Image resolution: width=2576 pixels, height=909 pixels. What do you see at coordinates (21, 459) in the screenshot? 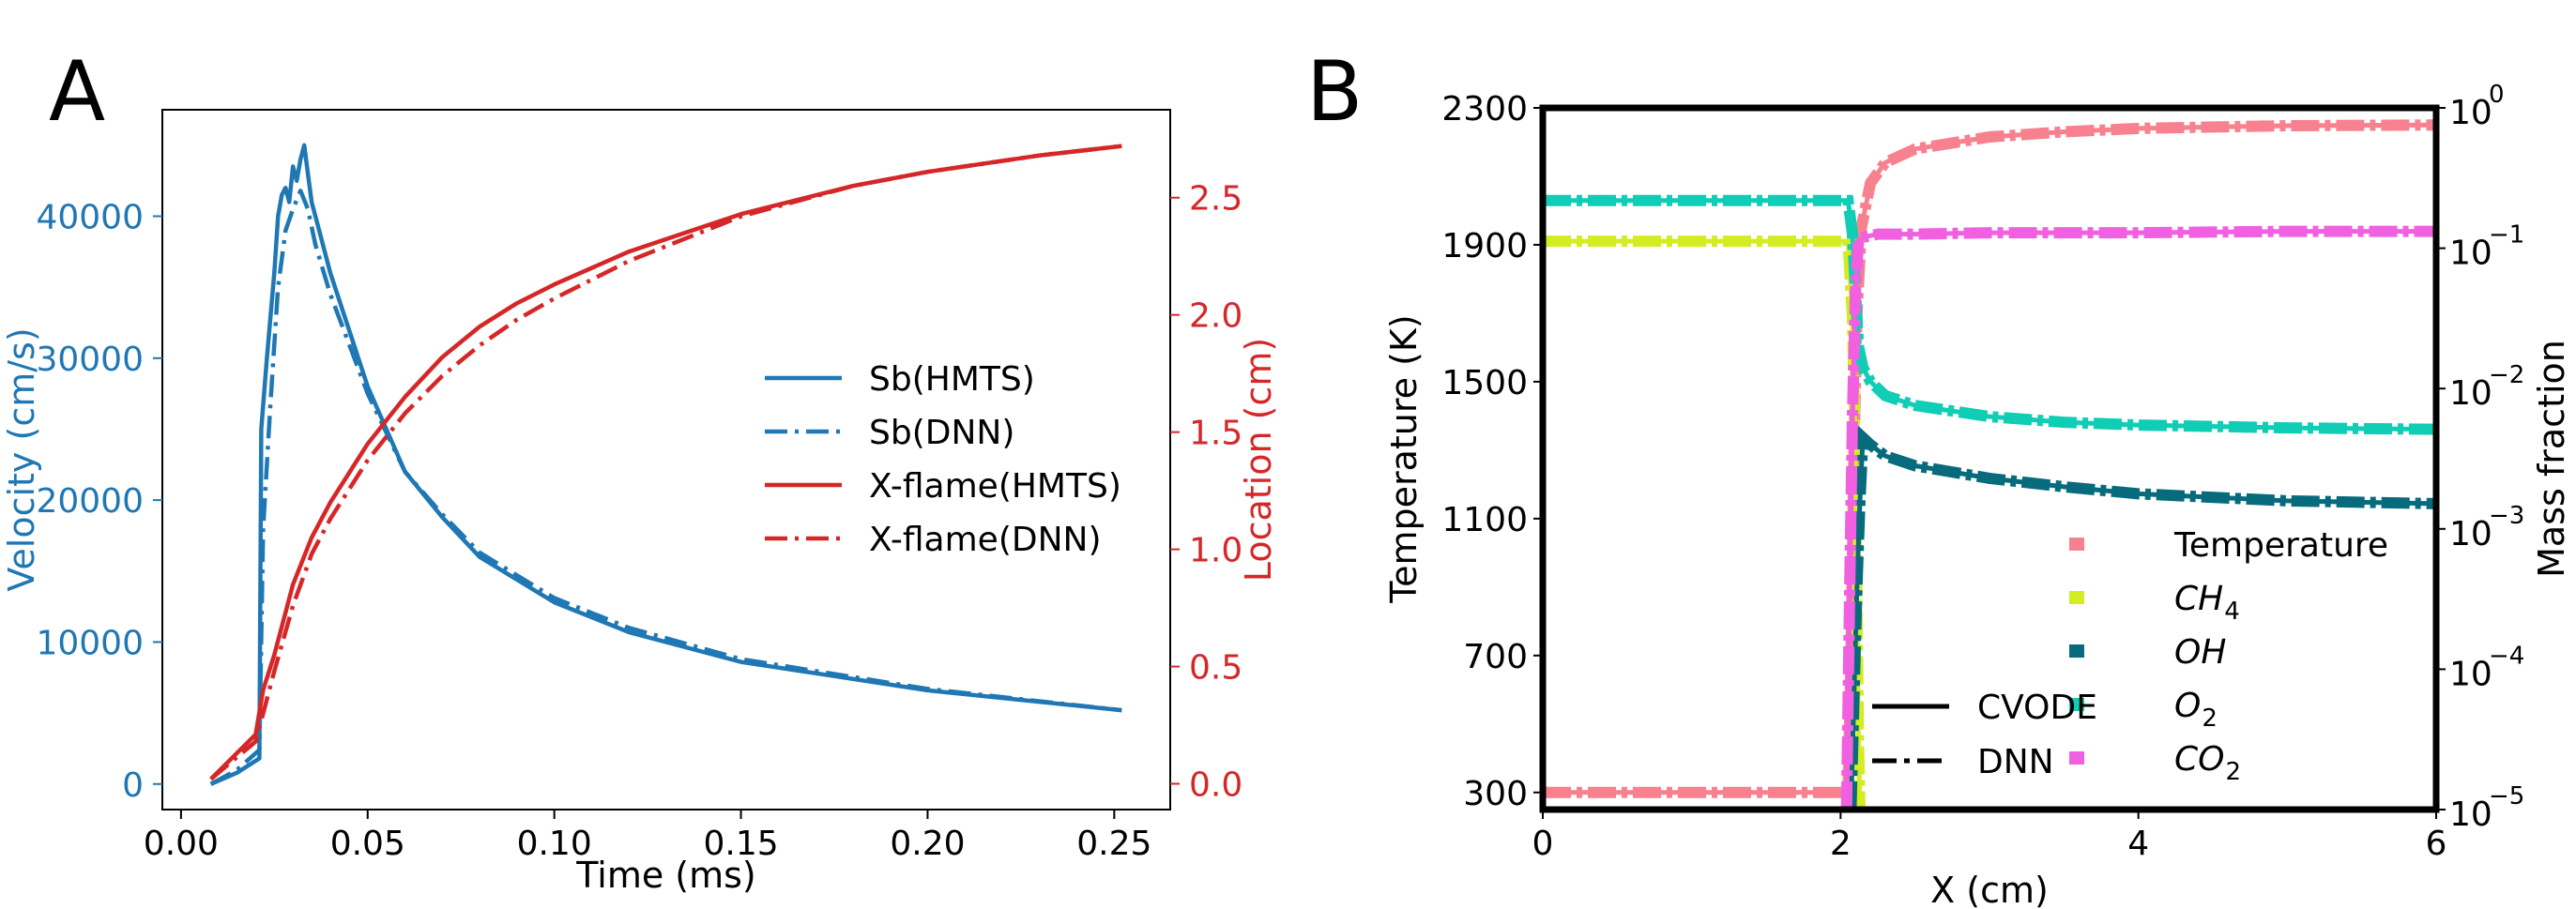
I see `y-axis-label-left-a: Velocity (cm/s)` at bounding box center [21, 459].